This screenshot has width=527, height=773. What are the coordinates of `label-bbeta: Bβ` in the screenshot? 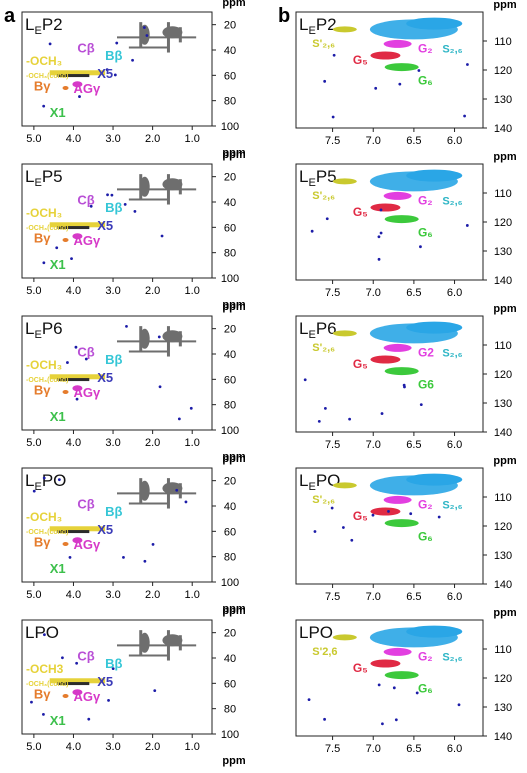 It's located at (113, 207).